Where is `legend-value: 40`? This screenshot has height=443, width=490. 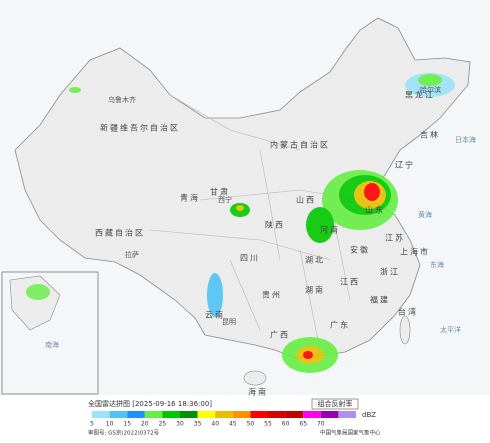 legend-value: 40 is located at coordinates (215, 424).